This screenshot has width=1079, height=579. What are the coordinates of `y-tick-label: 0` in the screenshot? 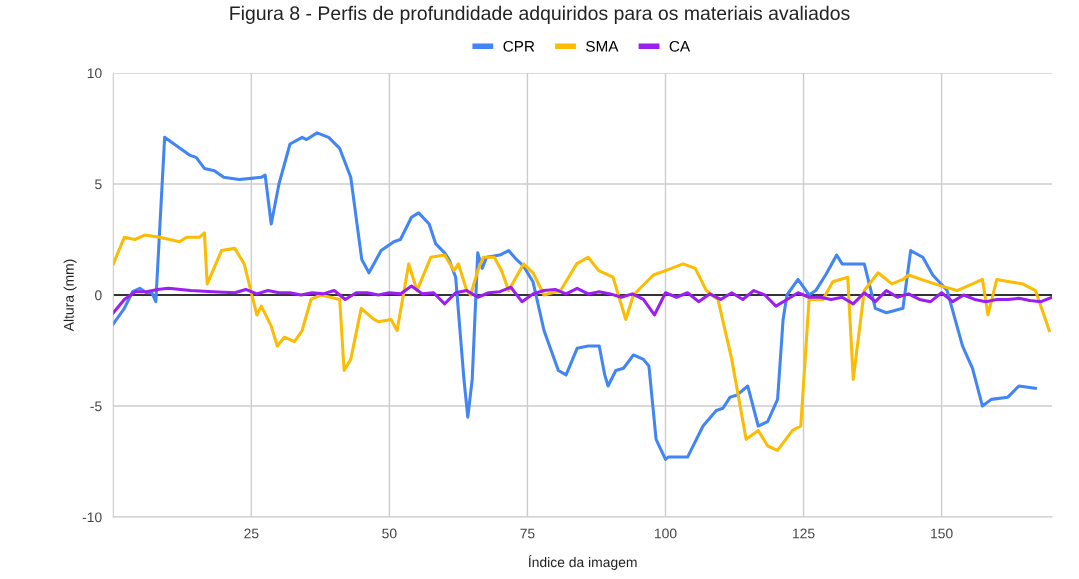 It's located at (98, 295).